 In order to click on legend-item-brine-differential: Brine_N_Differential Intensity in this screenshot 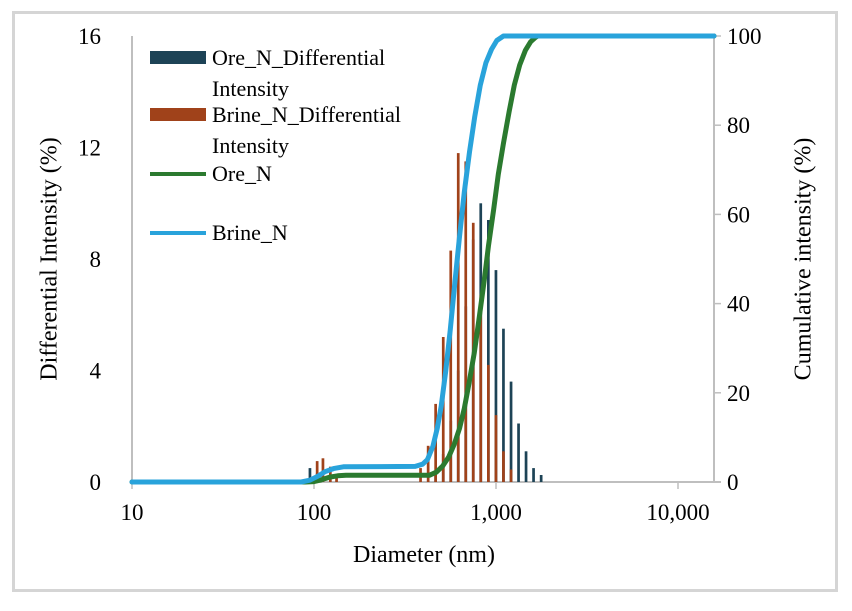, I will do `click(300, 130)`.